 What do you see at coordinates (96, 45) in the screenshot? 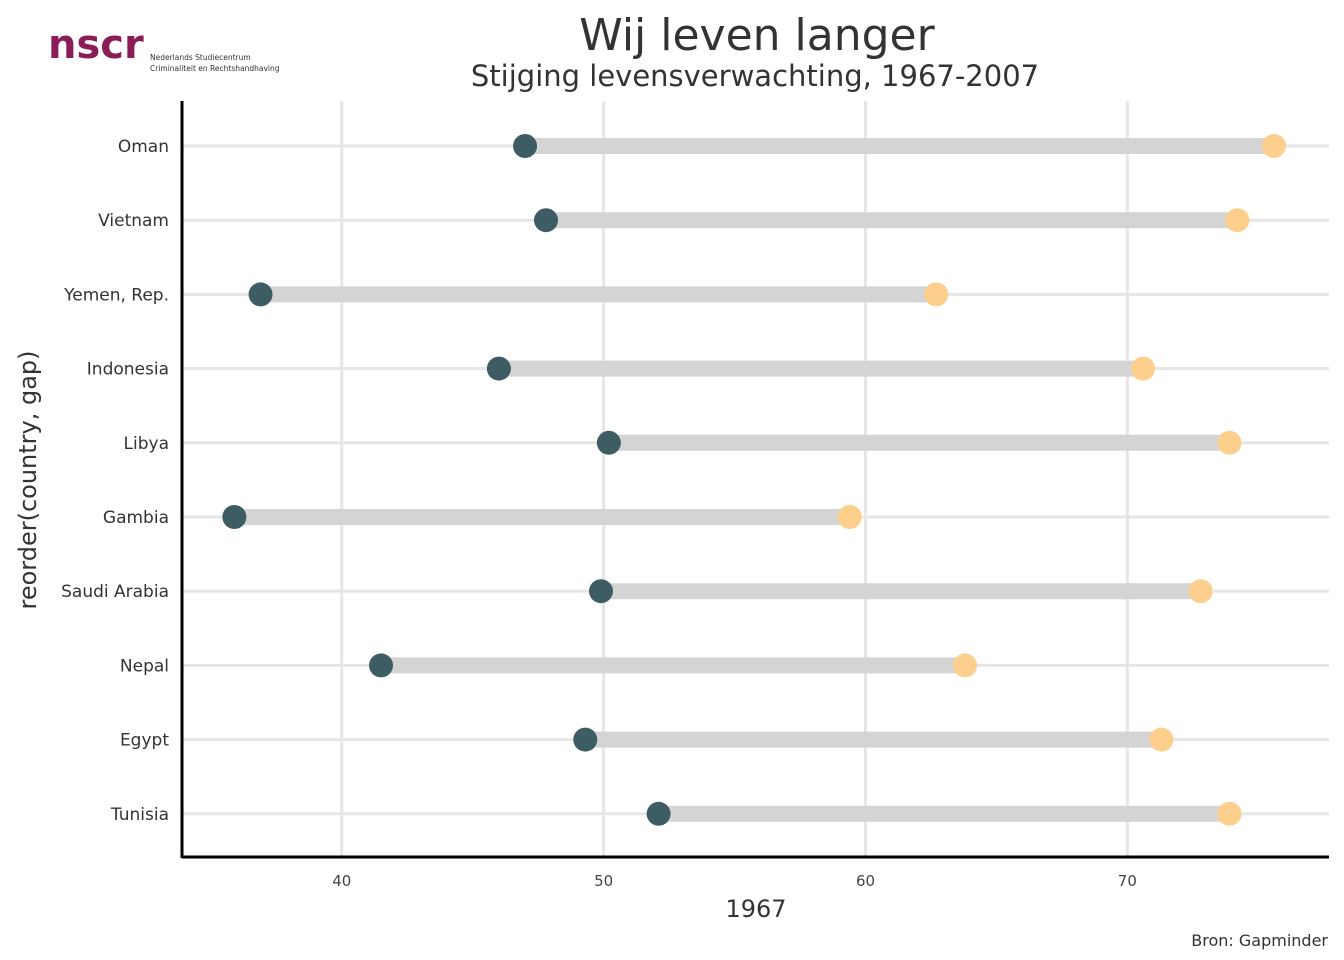
I see `logo-text: nscr` at bounding box center [96, 45].